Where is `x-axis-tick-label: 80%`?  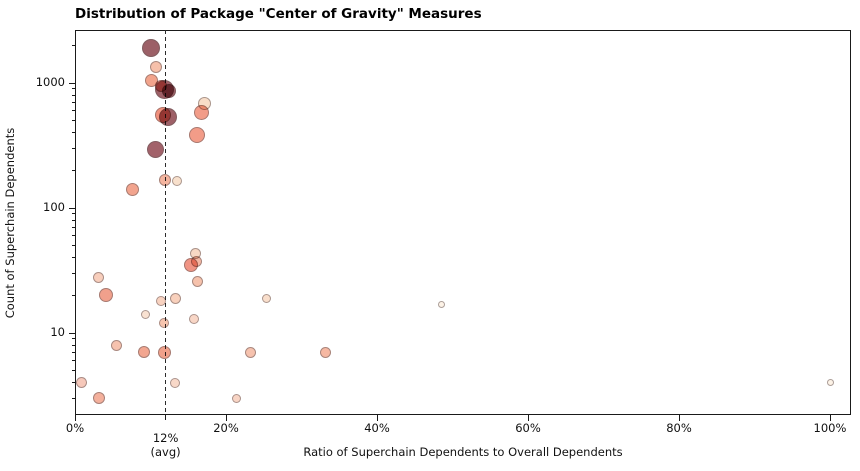
x-axis-tick-label: 80% is located at coordinates (679, 428).